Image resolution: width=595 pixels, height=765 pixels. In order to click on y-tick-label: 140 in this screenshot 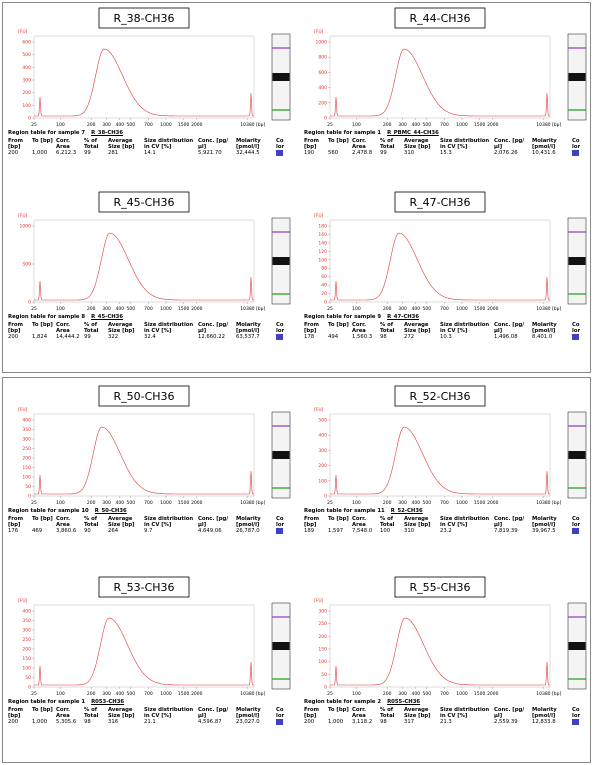, I will do `click(322, 243)`.